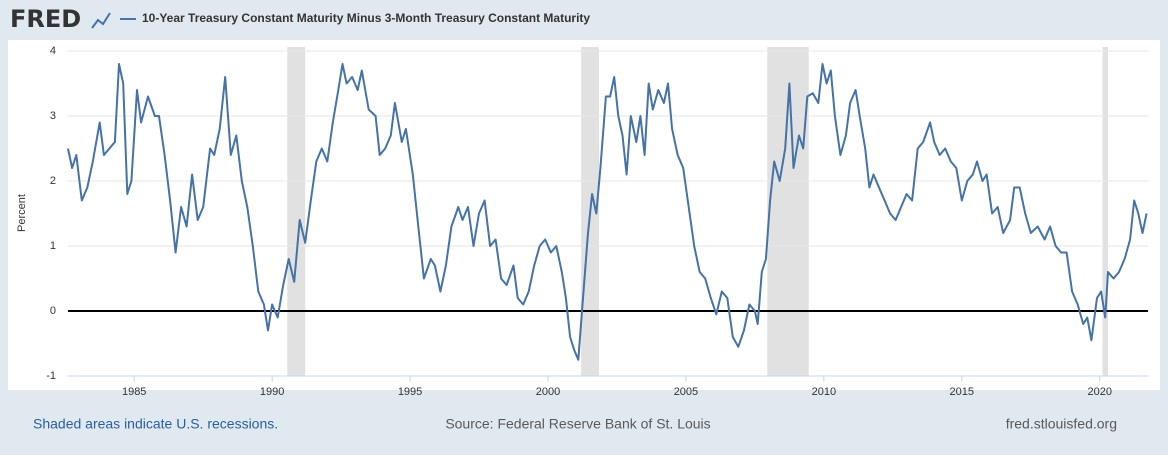 The image size is (1168, 455). I want to click on logo-icon, so click(101, 20).